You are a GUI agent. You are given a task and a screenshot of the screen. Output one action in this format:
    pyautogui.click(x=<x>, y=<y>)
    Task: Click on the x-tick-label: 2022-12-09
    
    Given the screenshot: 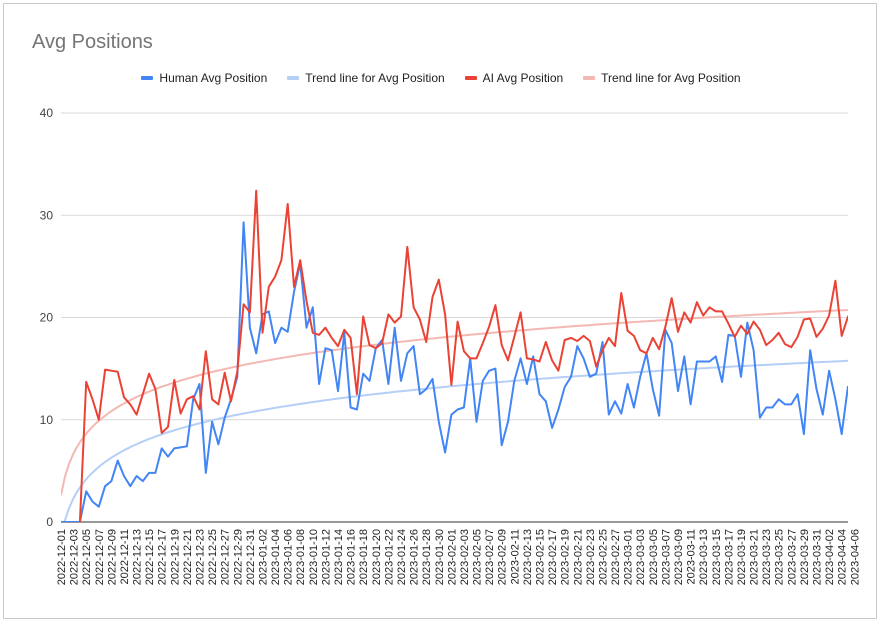 What is the action you would take?
    pyautogui.click(x=112, y=557)
    